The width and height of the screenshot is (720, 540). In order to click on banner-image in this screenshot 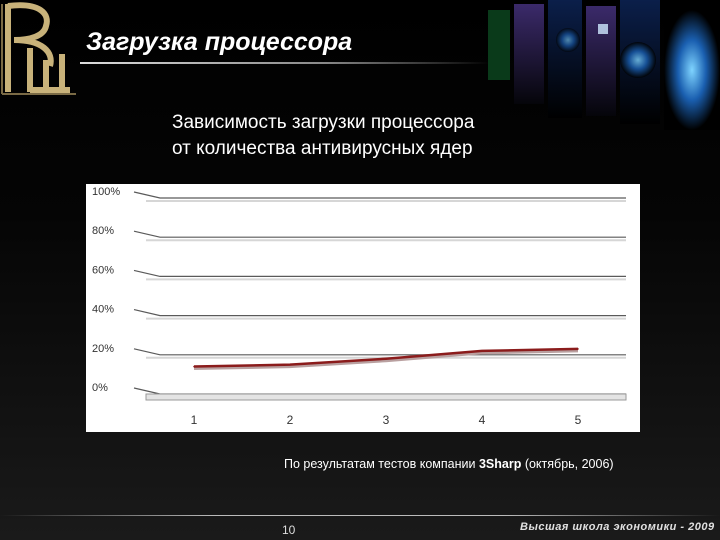, I will do `click(604, 65)`.